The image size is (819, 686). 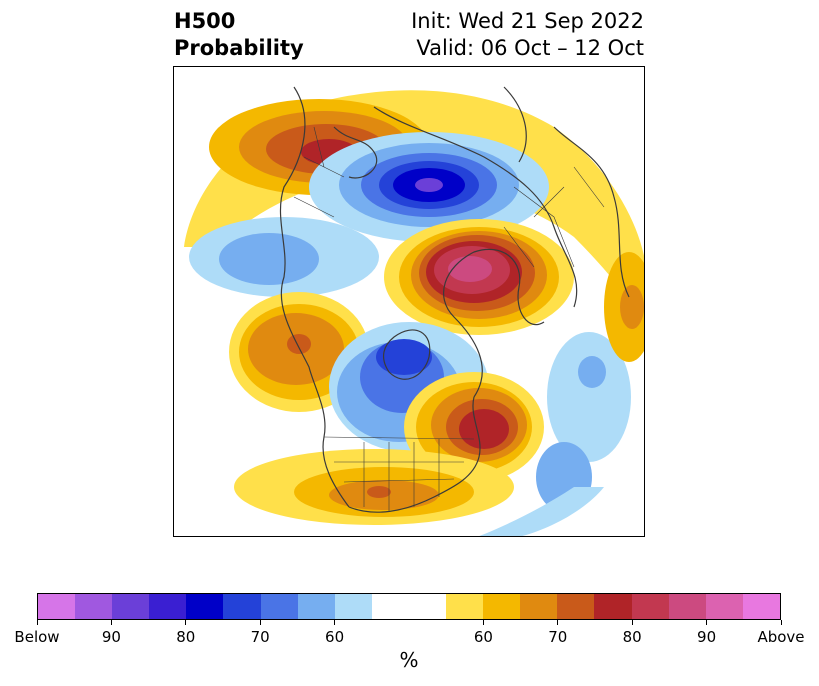 I want to click on colorbar-tick-label: Below, so click(x=37, y=637).